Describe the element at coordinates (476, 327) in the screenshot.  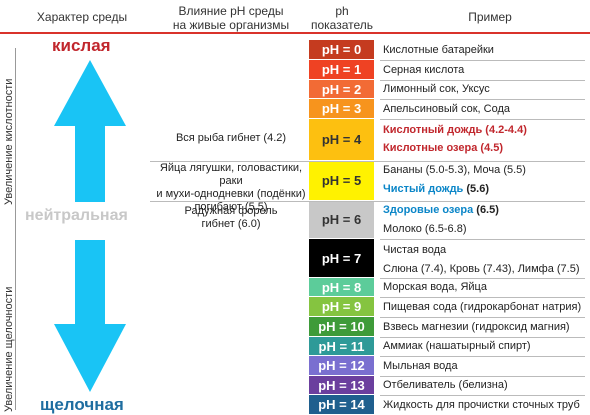
I see `example-ph10: Взвесь магнезии (гидроксид магния)` at that location.